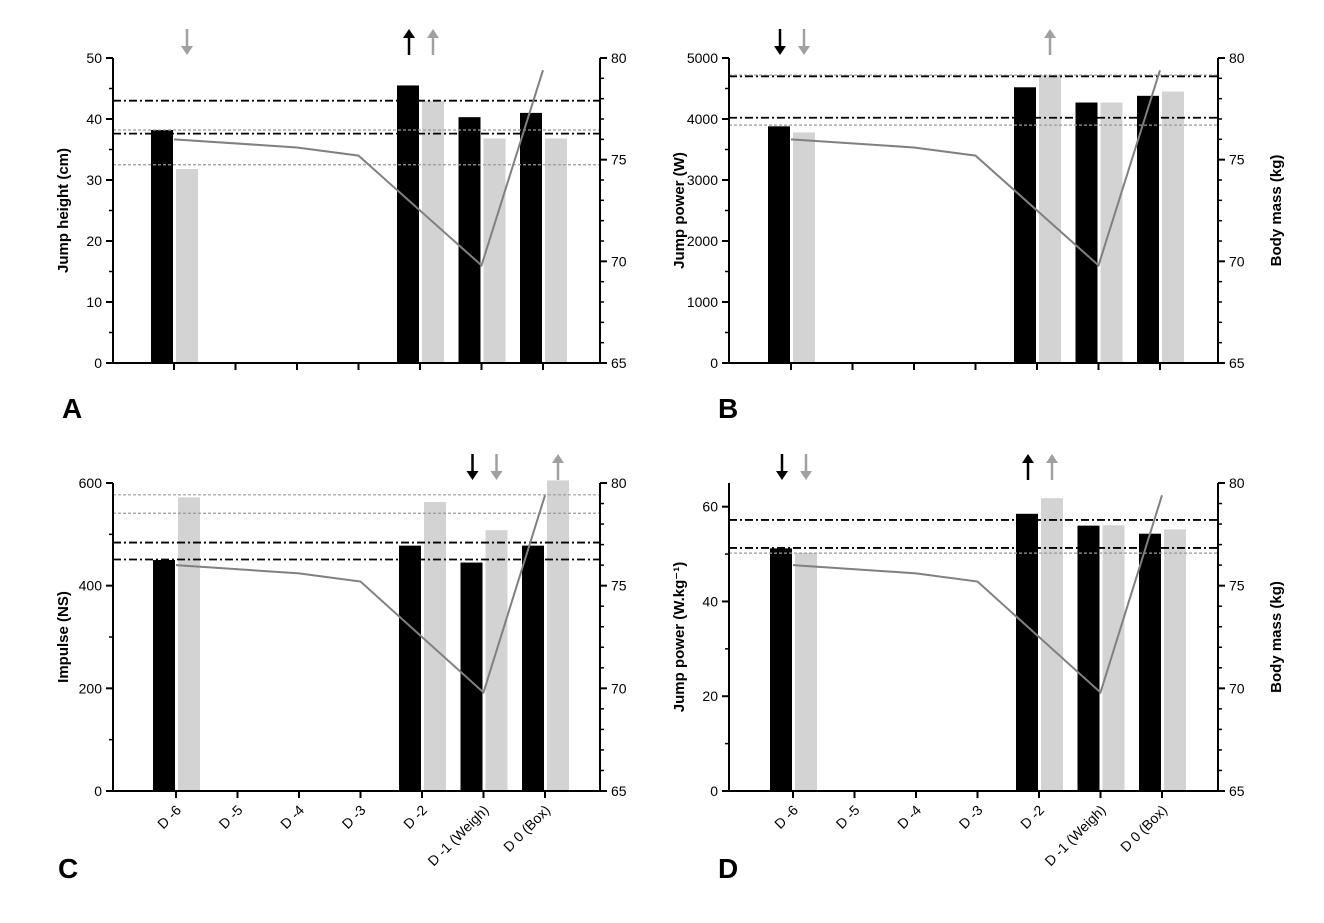 This screenshot has width=1324, height=923. Describe the element at coordinates (1237, 483) in the screenshot. I see `panel-d-y2tick-label-3: 80` at that location.